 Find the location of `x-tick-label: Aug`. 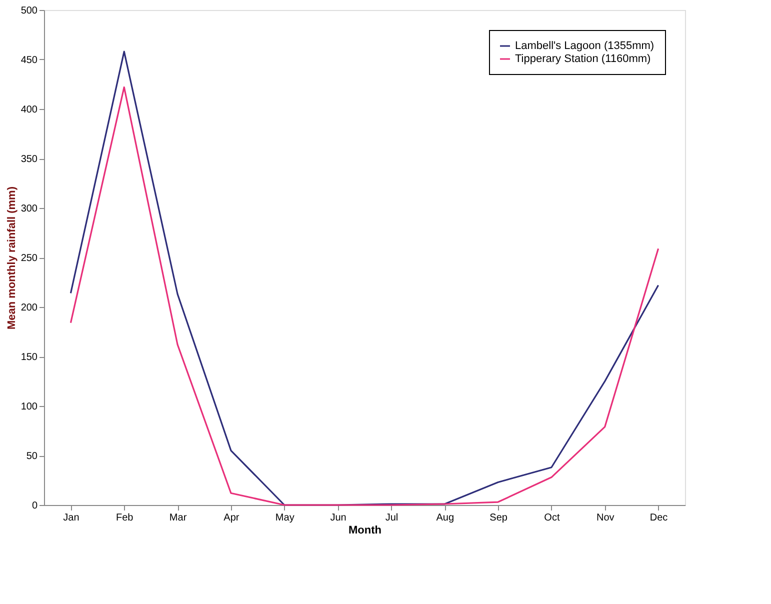

x-tick-label: Aug is located at coordinates (445, 518).